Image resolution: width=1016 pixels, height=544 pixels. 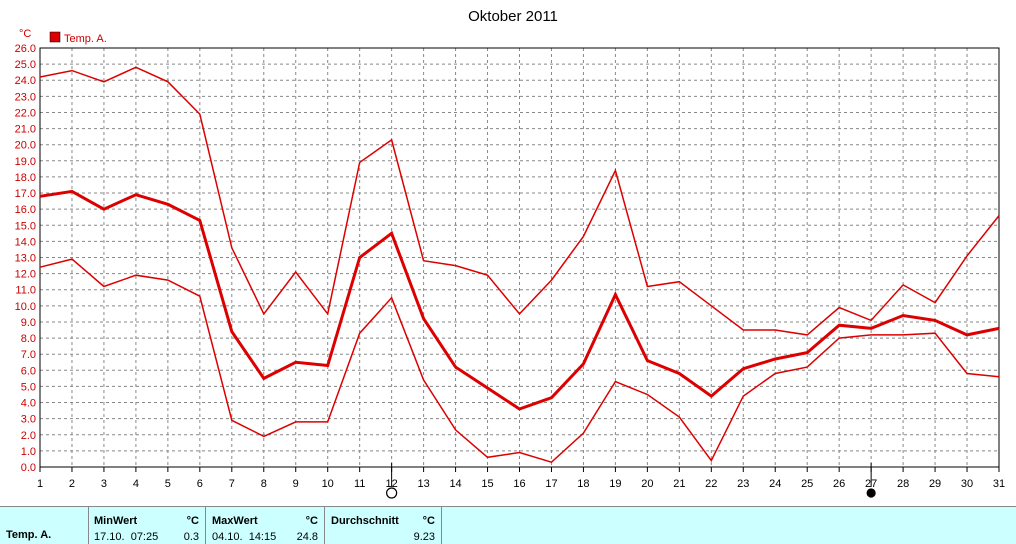 What do you see at coordinates (365, 521) in the screenshot?
I see `avg-label: Durchschnitt` at bounding box center [365, 521].